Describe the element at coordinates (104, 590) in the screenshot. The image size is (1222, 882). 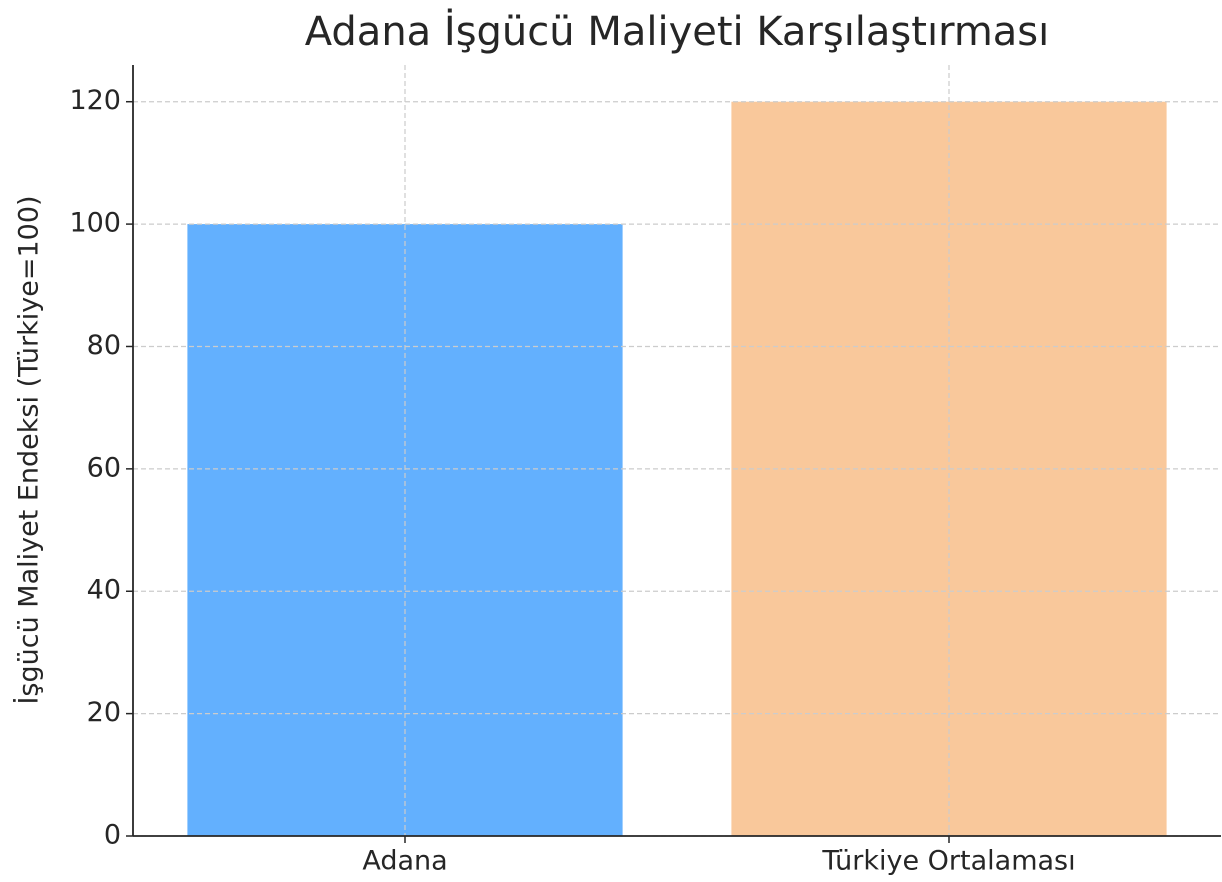
I see `y-tick-label: 40` at that location.